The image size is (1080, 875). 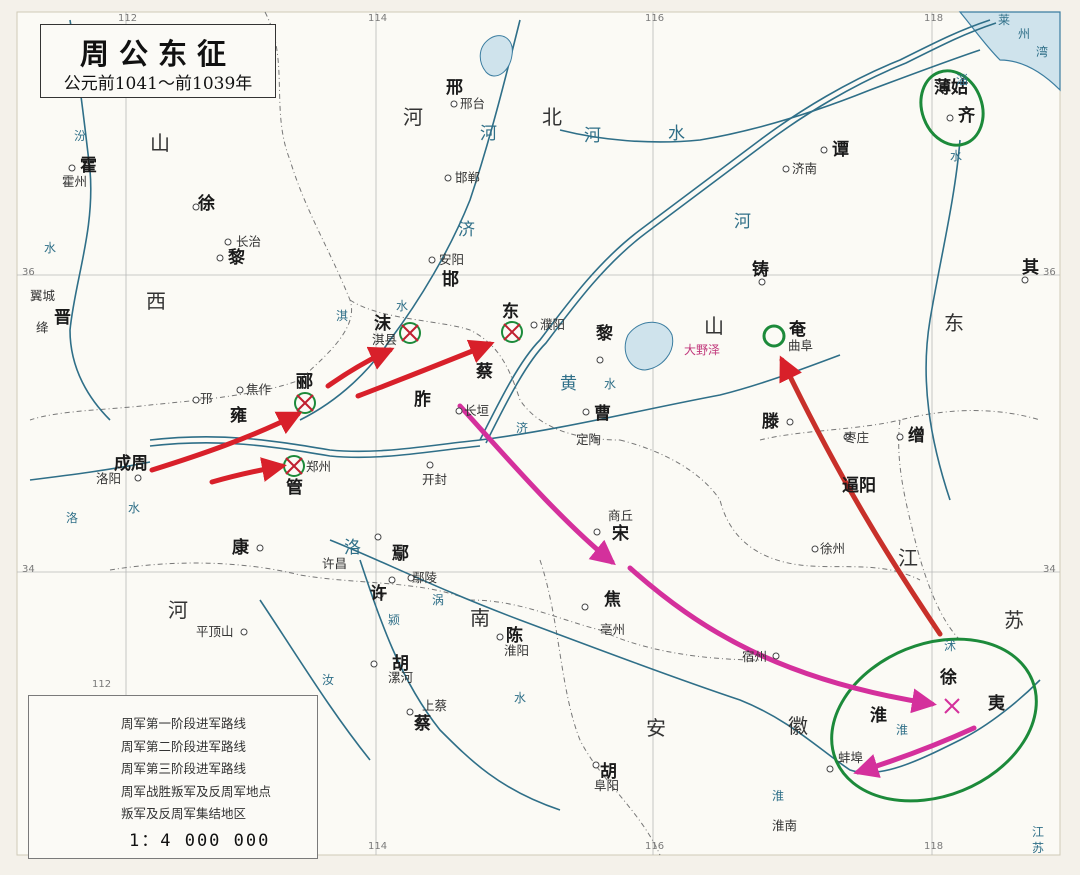 I want to click on city-label: 漯河, so click(x=401, y=677).